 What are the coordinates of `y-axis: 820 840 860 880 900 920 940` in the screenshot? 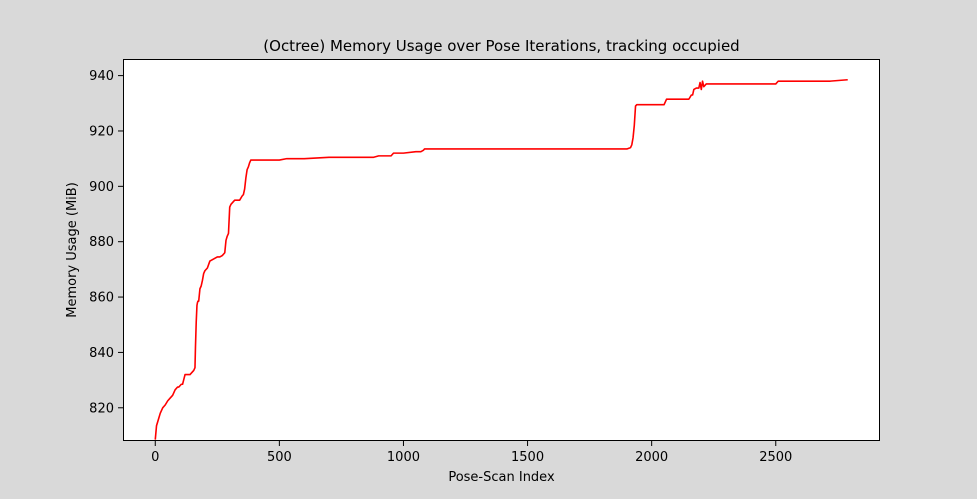 It's located at (106, 242).